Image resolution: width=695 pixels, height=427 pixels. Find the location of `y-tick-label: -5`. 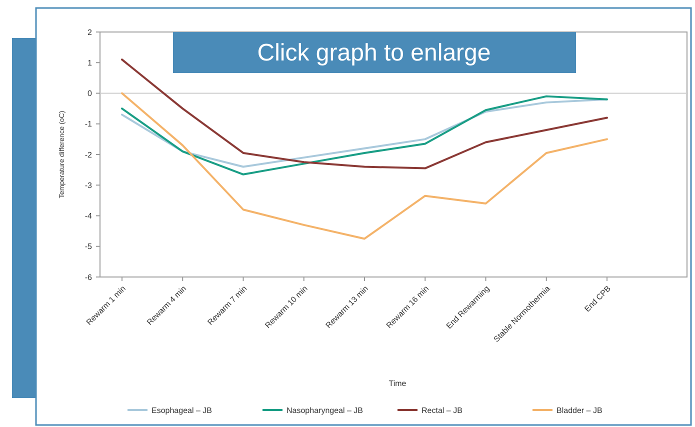

y-tick-label: -5 is located at coordinates (88, 247).